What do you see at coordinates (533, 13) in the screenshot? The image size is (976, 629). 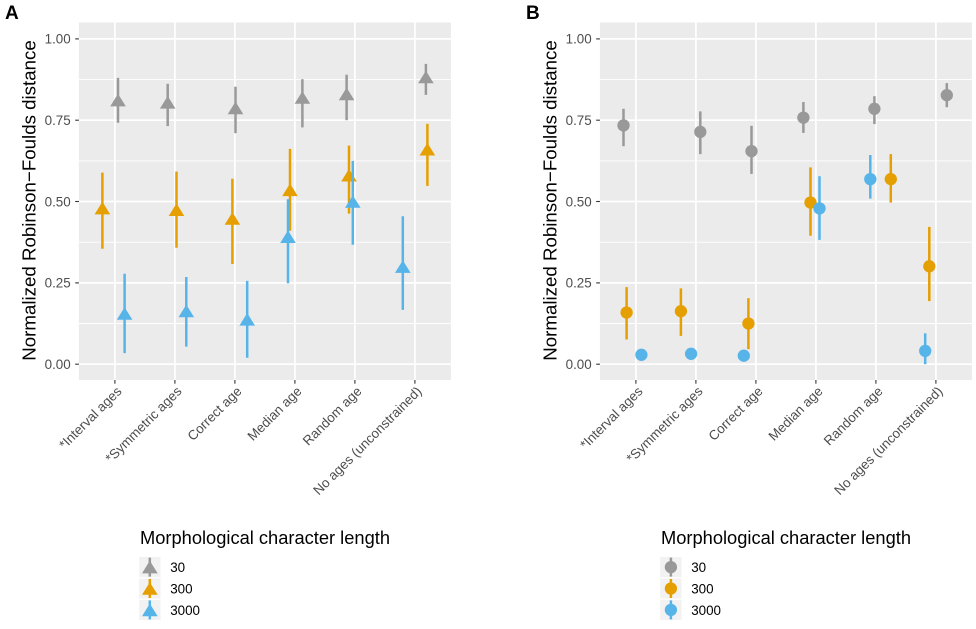 I see `svg-text: B` at bounding box center [533, 13].